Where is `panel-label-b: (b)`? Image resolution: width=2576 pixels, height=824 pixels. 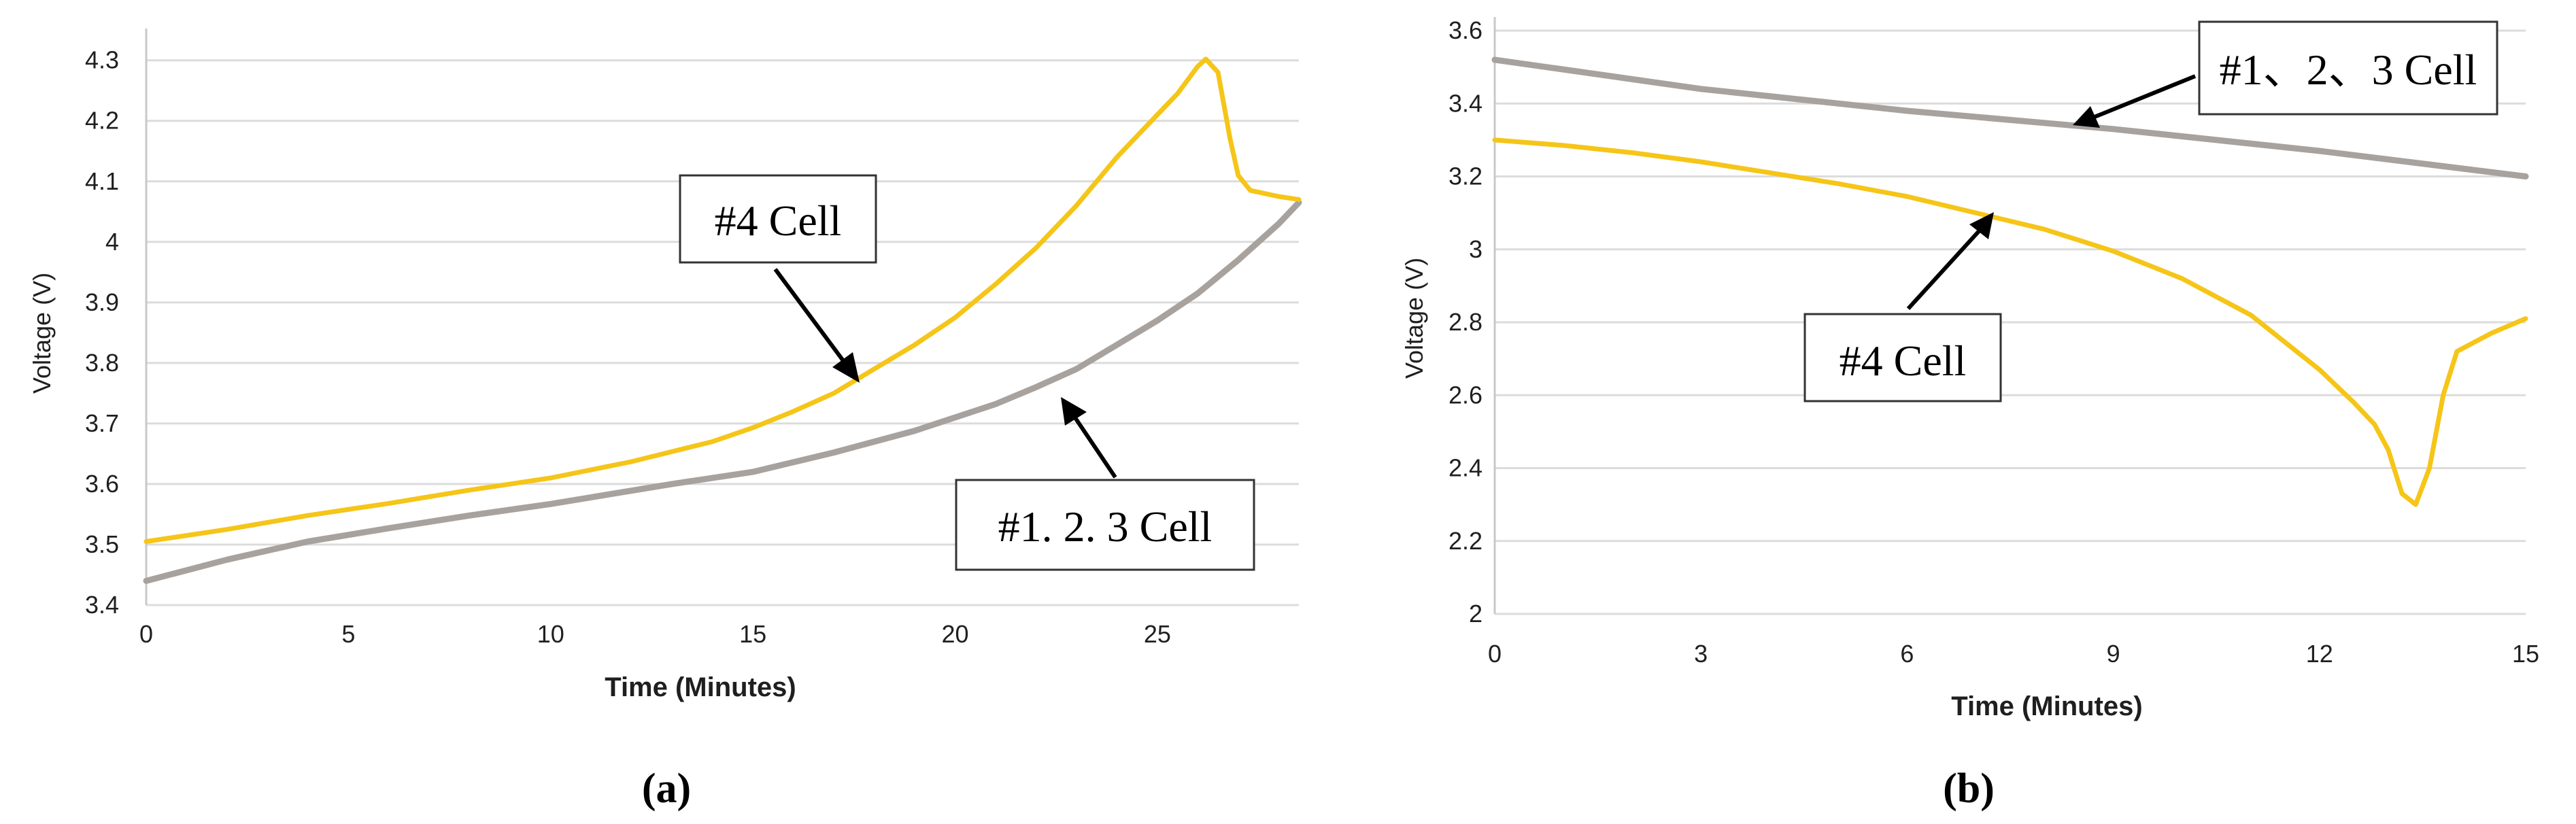
panel-label-b: (b) is located at coordinates (1969, 789).